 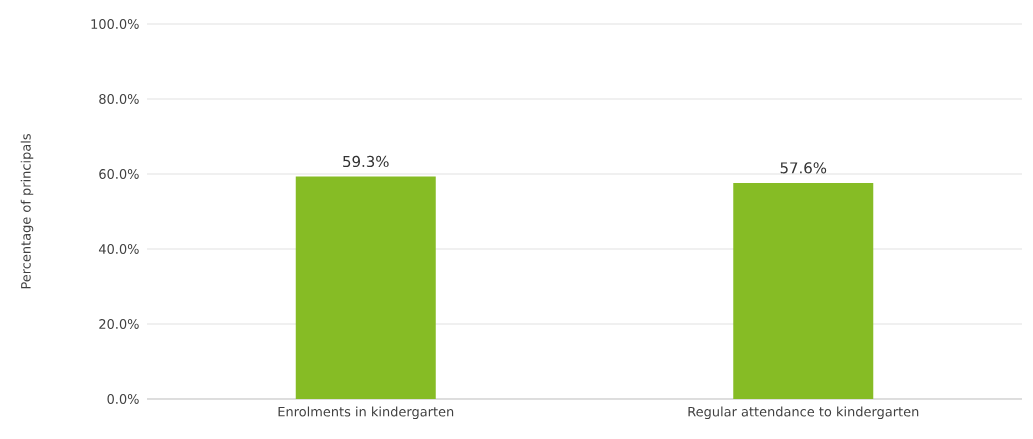 I want to click on y-tick-label: 0.0%, so click(x=123, y=399).